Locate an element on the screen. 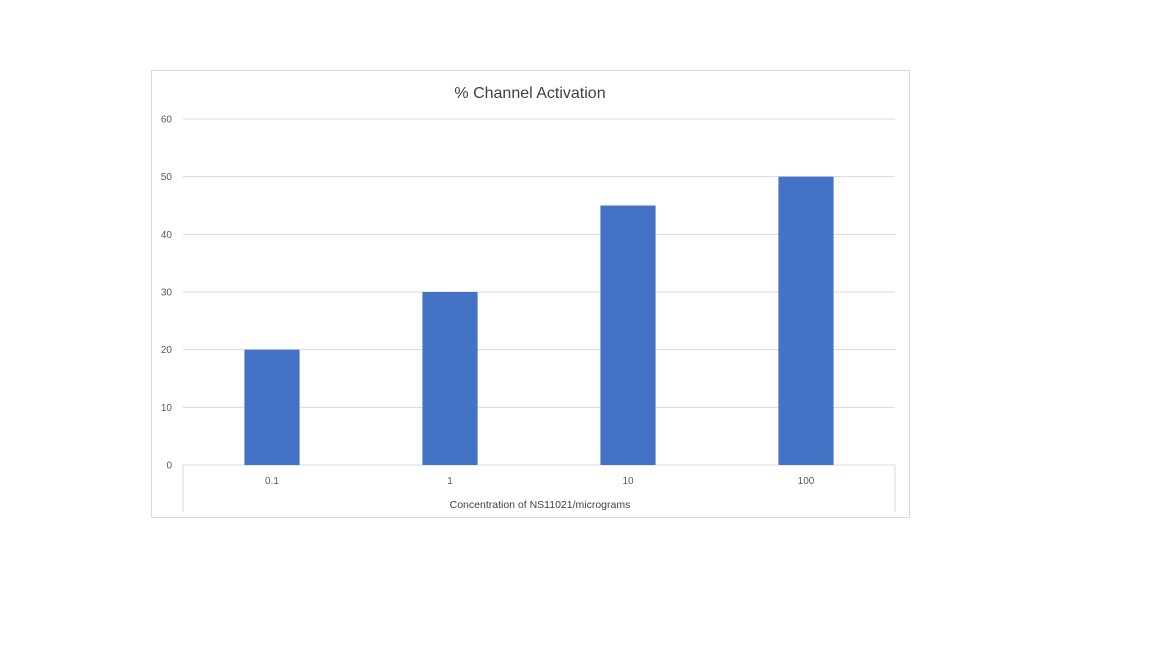  x-tick-label: 100 is located at coordinates (806, 481).